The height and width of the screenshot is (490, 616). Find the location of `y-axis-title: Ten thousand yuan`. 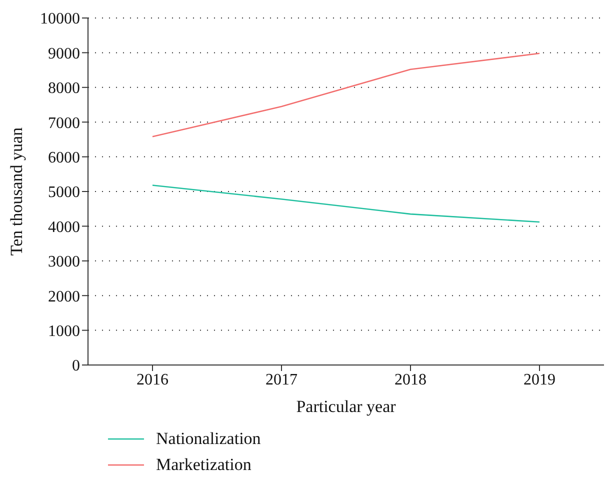

y-axis-title: Ten thousand yuan is located at coordinates (16, 191).